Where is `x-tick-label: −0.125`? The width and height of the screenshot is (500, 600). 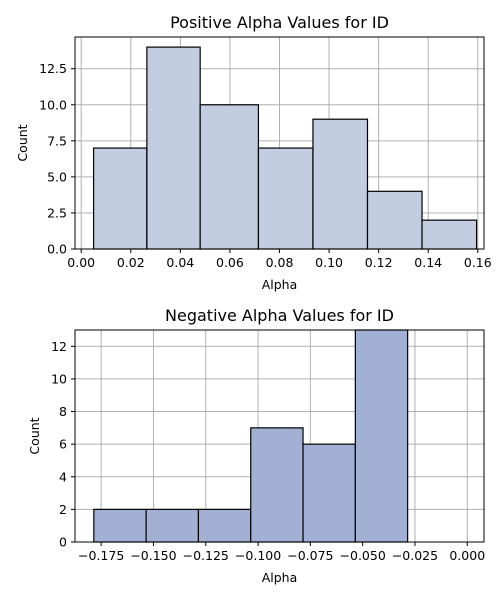
x-tick-label: −0.125 is located at coordinates (206, 555).